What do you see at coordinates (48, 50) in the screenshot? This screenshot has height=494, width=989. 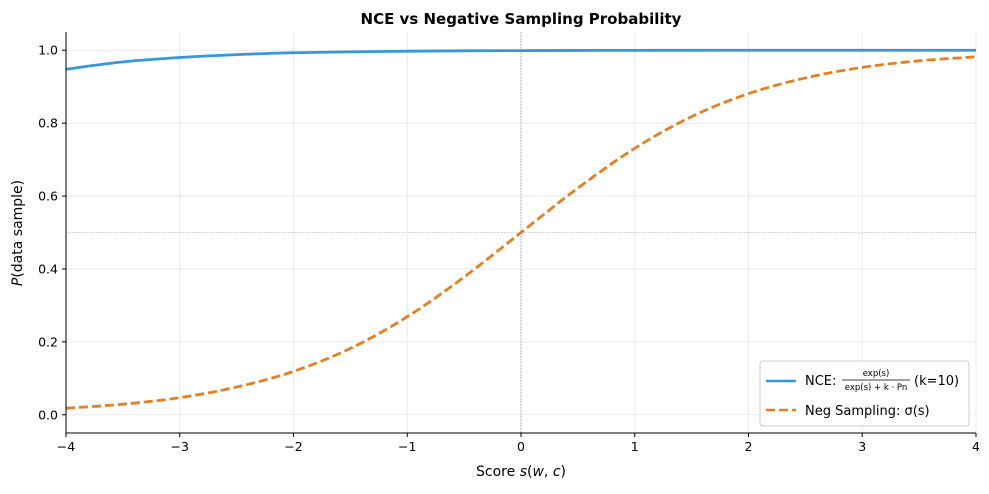 I see `y-tick-label: 1.0` at bounding box center [48, 50].